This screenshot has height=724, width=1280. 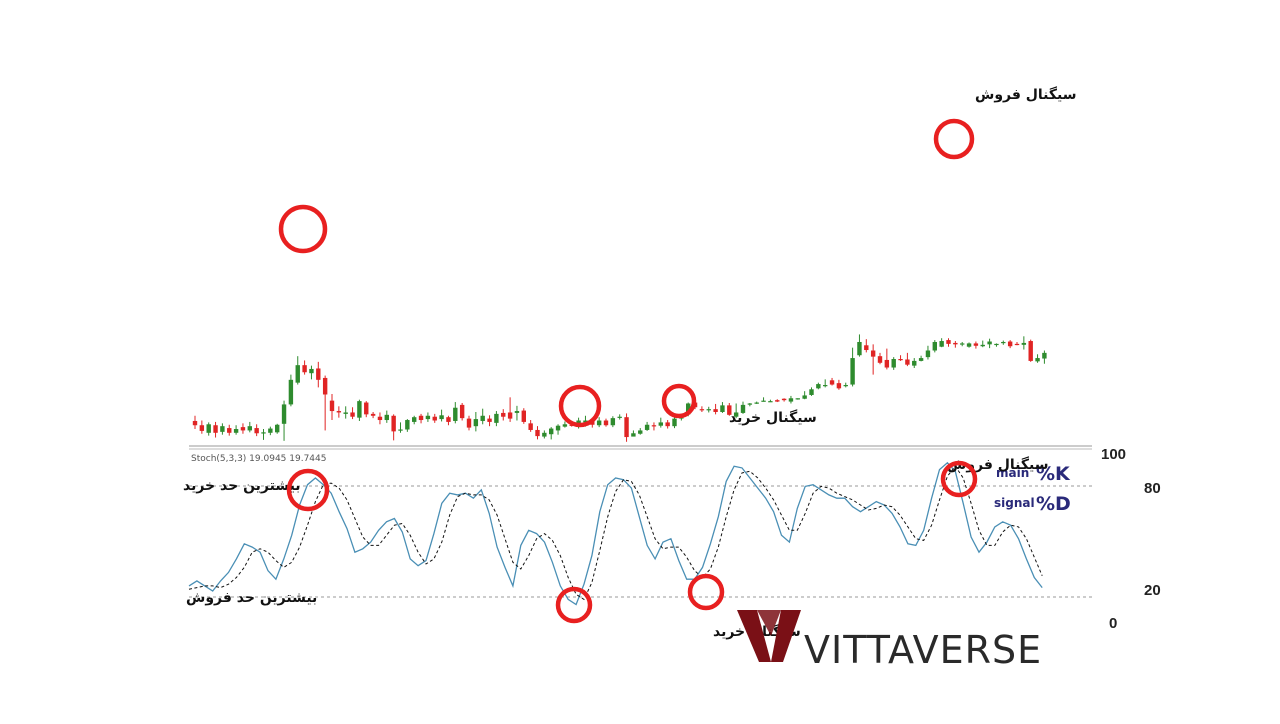 I want to click on legend-d-label: %D, so click(x=1053, y=504).